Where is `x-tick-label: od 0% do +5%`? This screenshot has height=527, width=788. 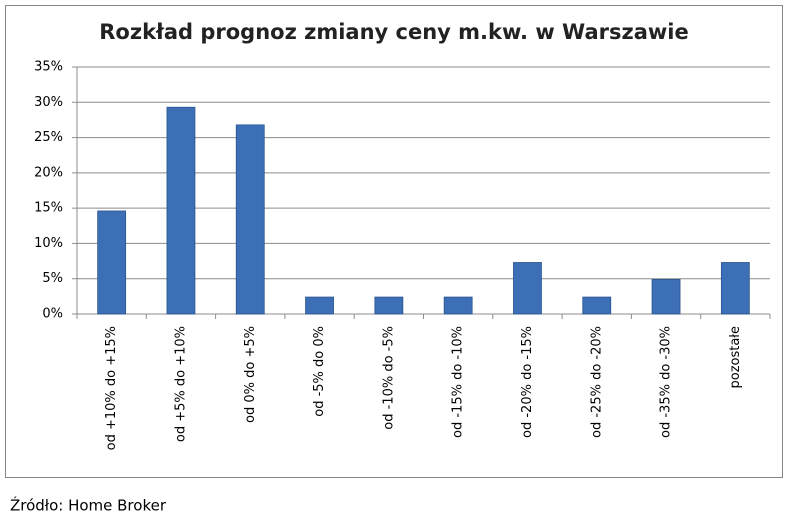
x-tick-label: od 0% do +5% is located at coordinates (250, 374).